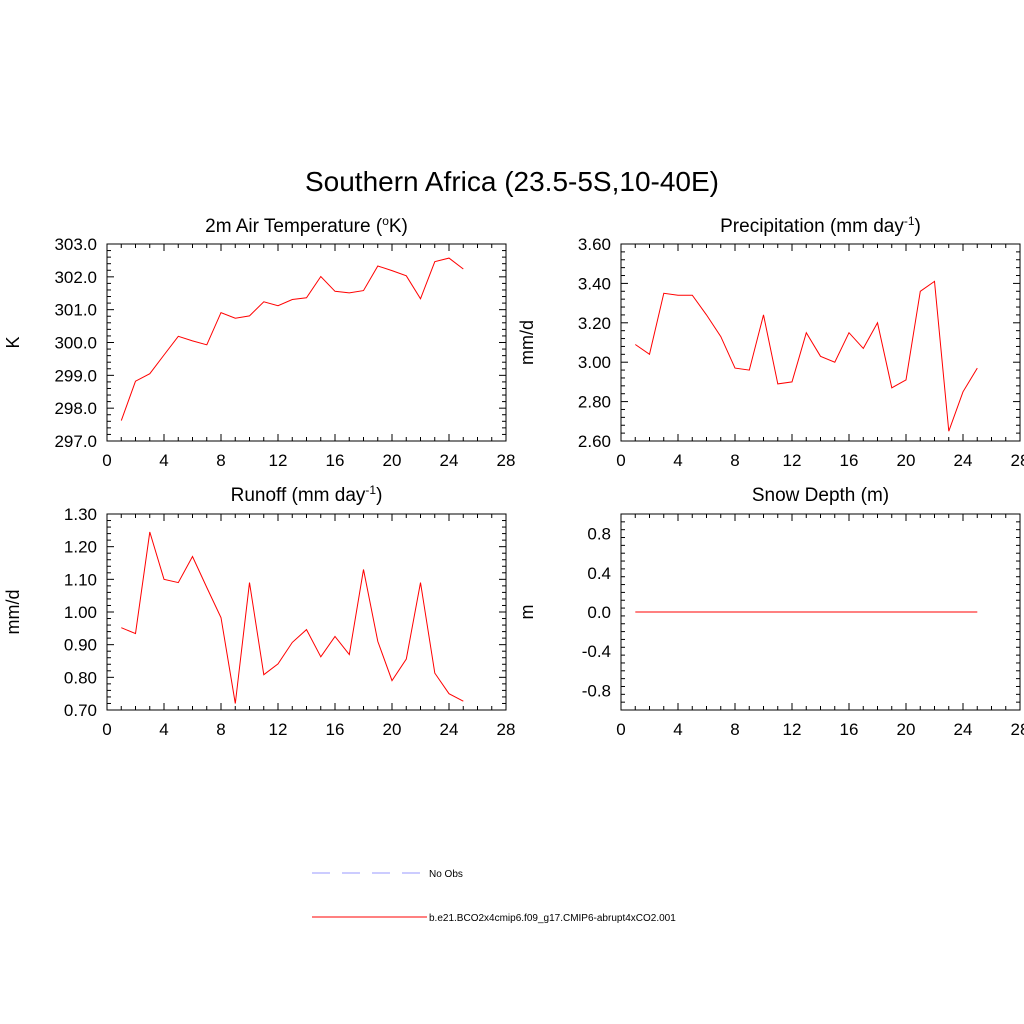 Image resolution: width=1024 pixels, height=1024 pixels. I want to click on y-tick-label: 1.10, so click(80, 579).